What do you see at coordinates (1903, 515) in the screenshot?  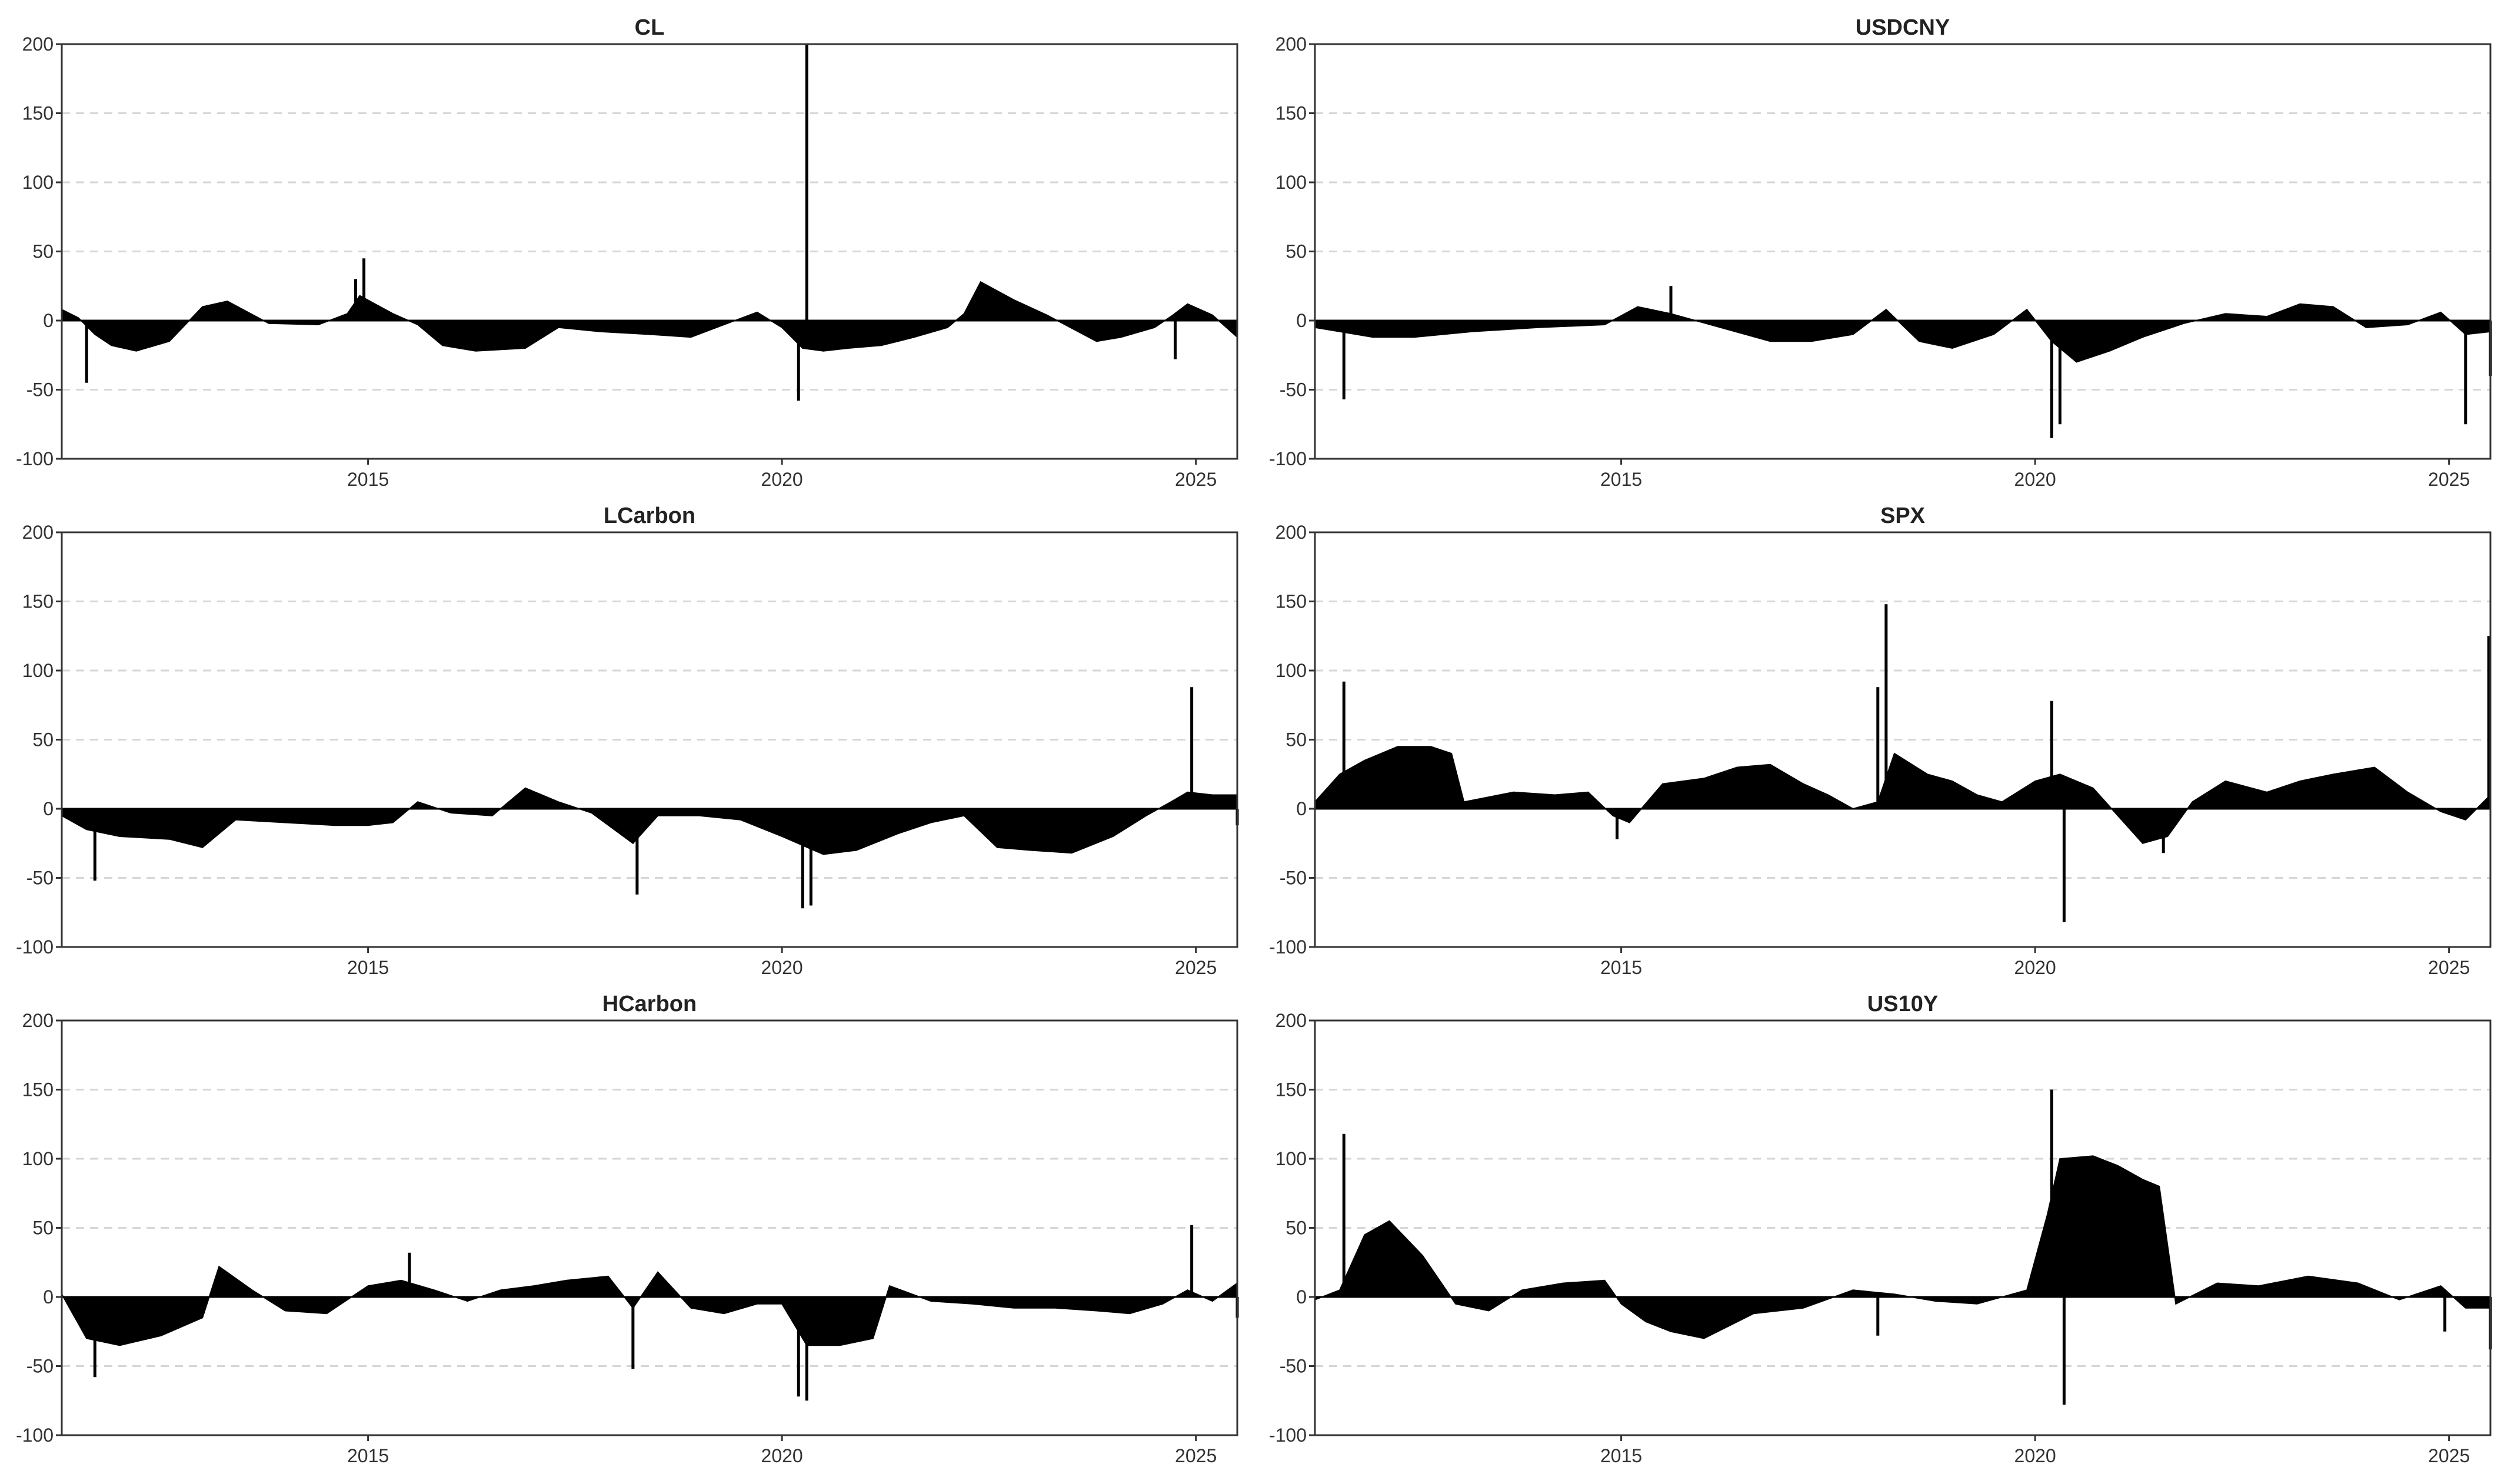 I see `panel-title-spx: SPX` at bounding box center [1903, 515].